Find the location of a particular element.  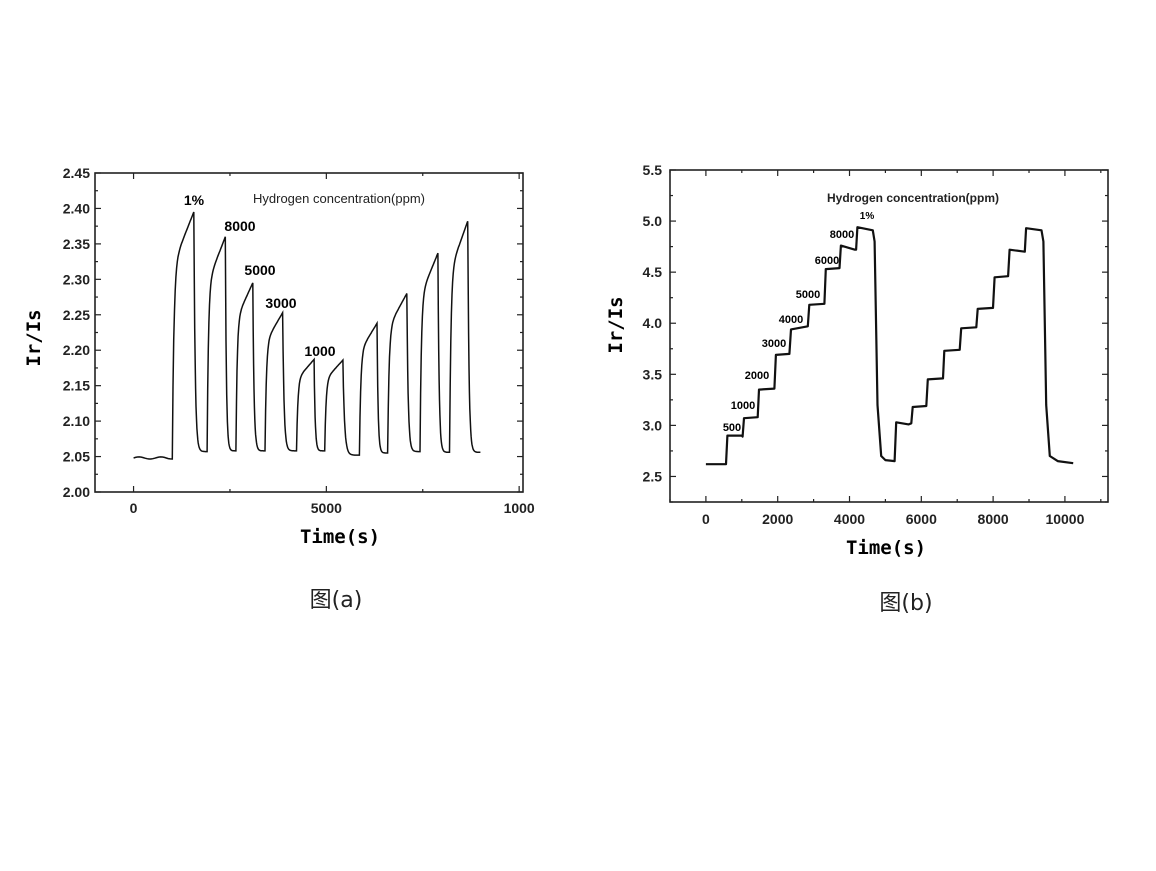

x-tick-label: 5000 is located at coordinates (326, 508).